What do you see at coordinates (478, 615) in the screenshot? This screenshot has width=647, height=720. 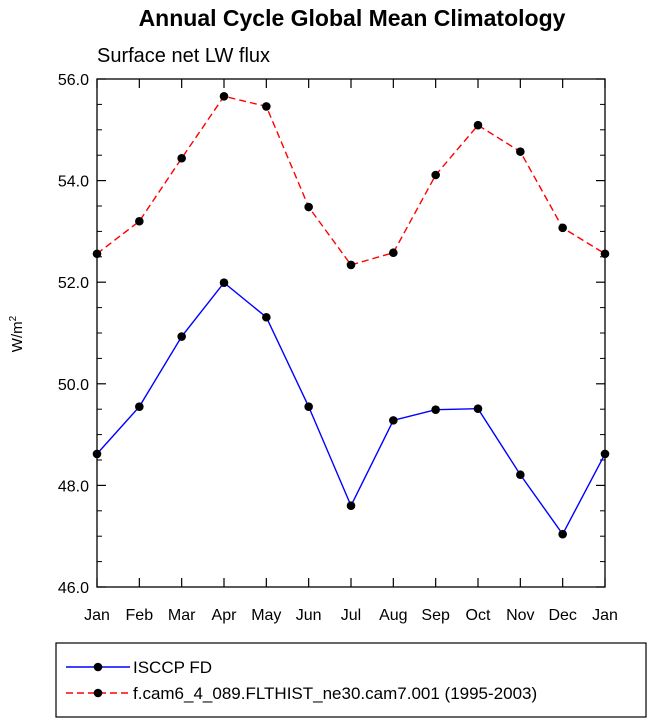 I see `x-tick-label: Oct` at bounding box center [478, 615].